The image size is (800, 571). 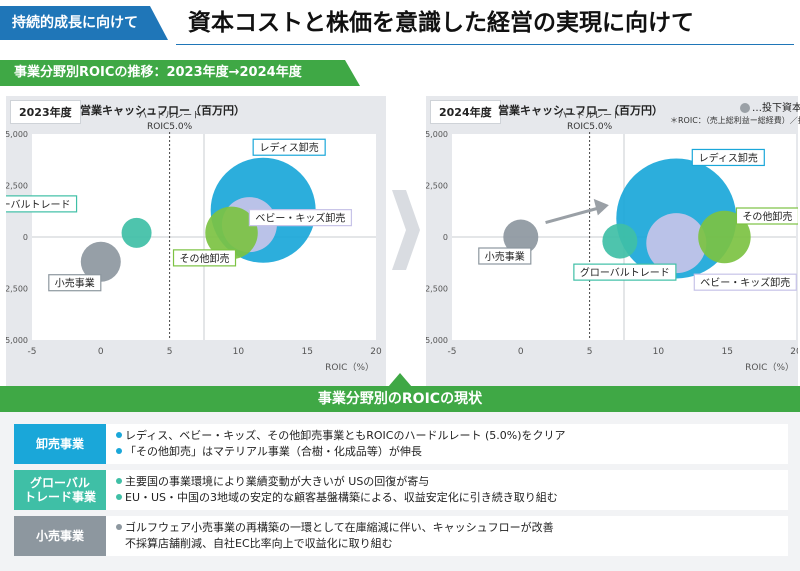 I want to click on arrow-head-icon, so click(x=601, y=207).